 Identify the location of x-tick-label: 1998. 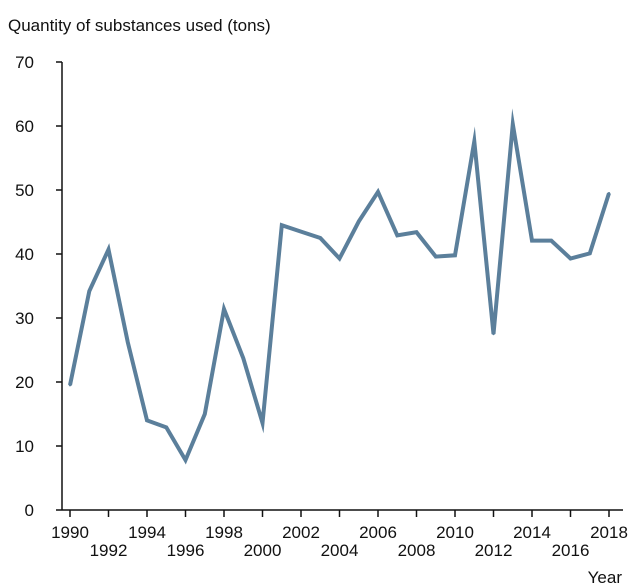
(224, 532).